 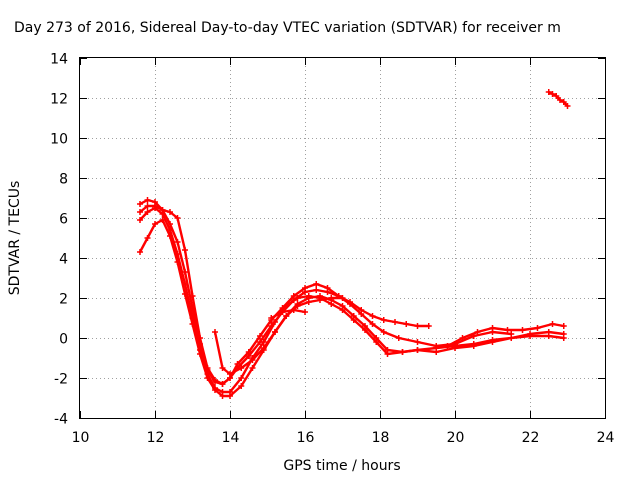 I want to click on y-tick-label: 4, so click(x=63, y=260).